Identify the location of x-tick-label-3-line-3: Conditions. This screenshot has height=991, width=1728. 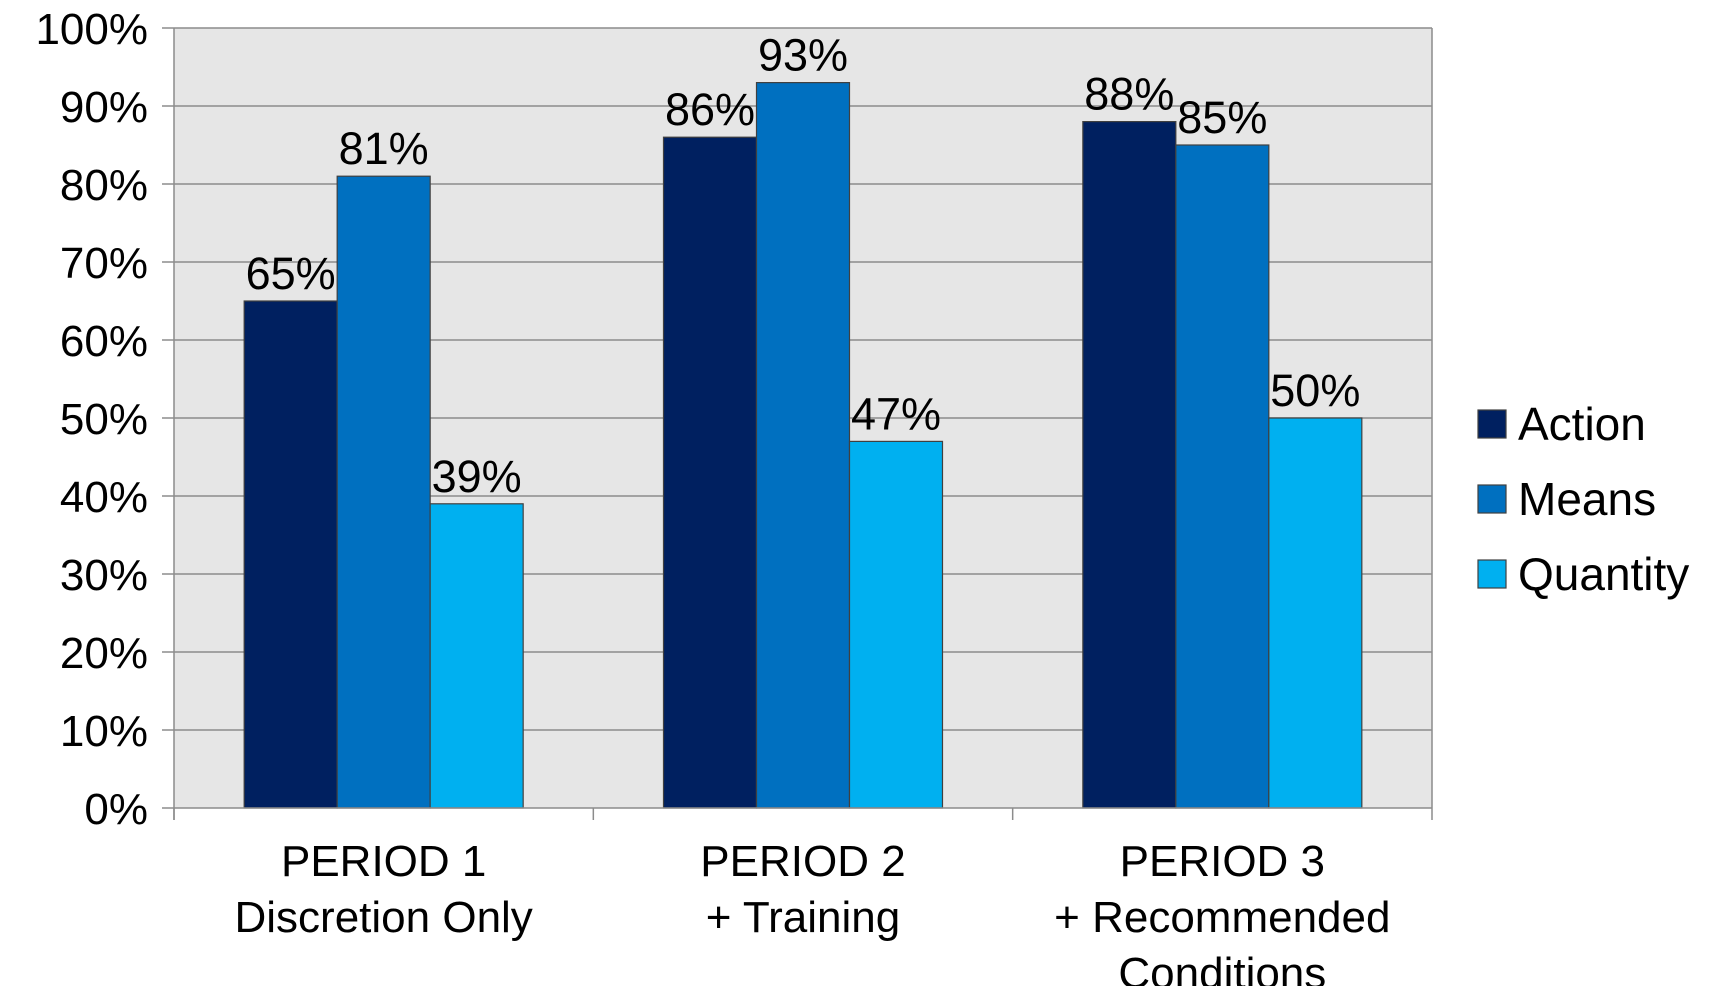
(1222, 967).